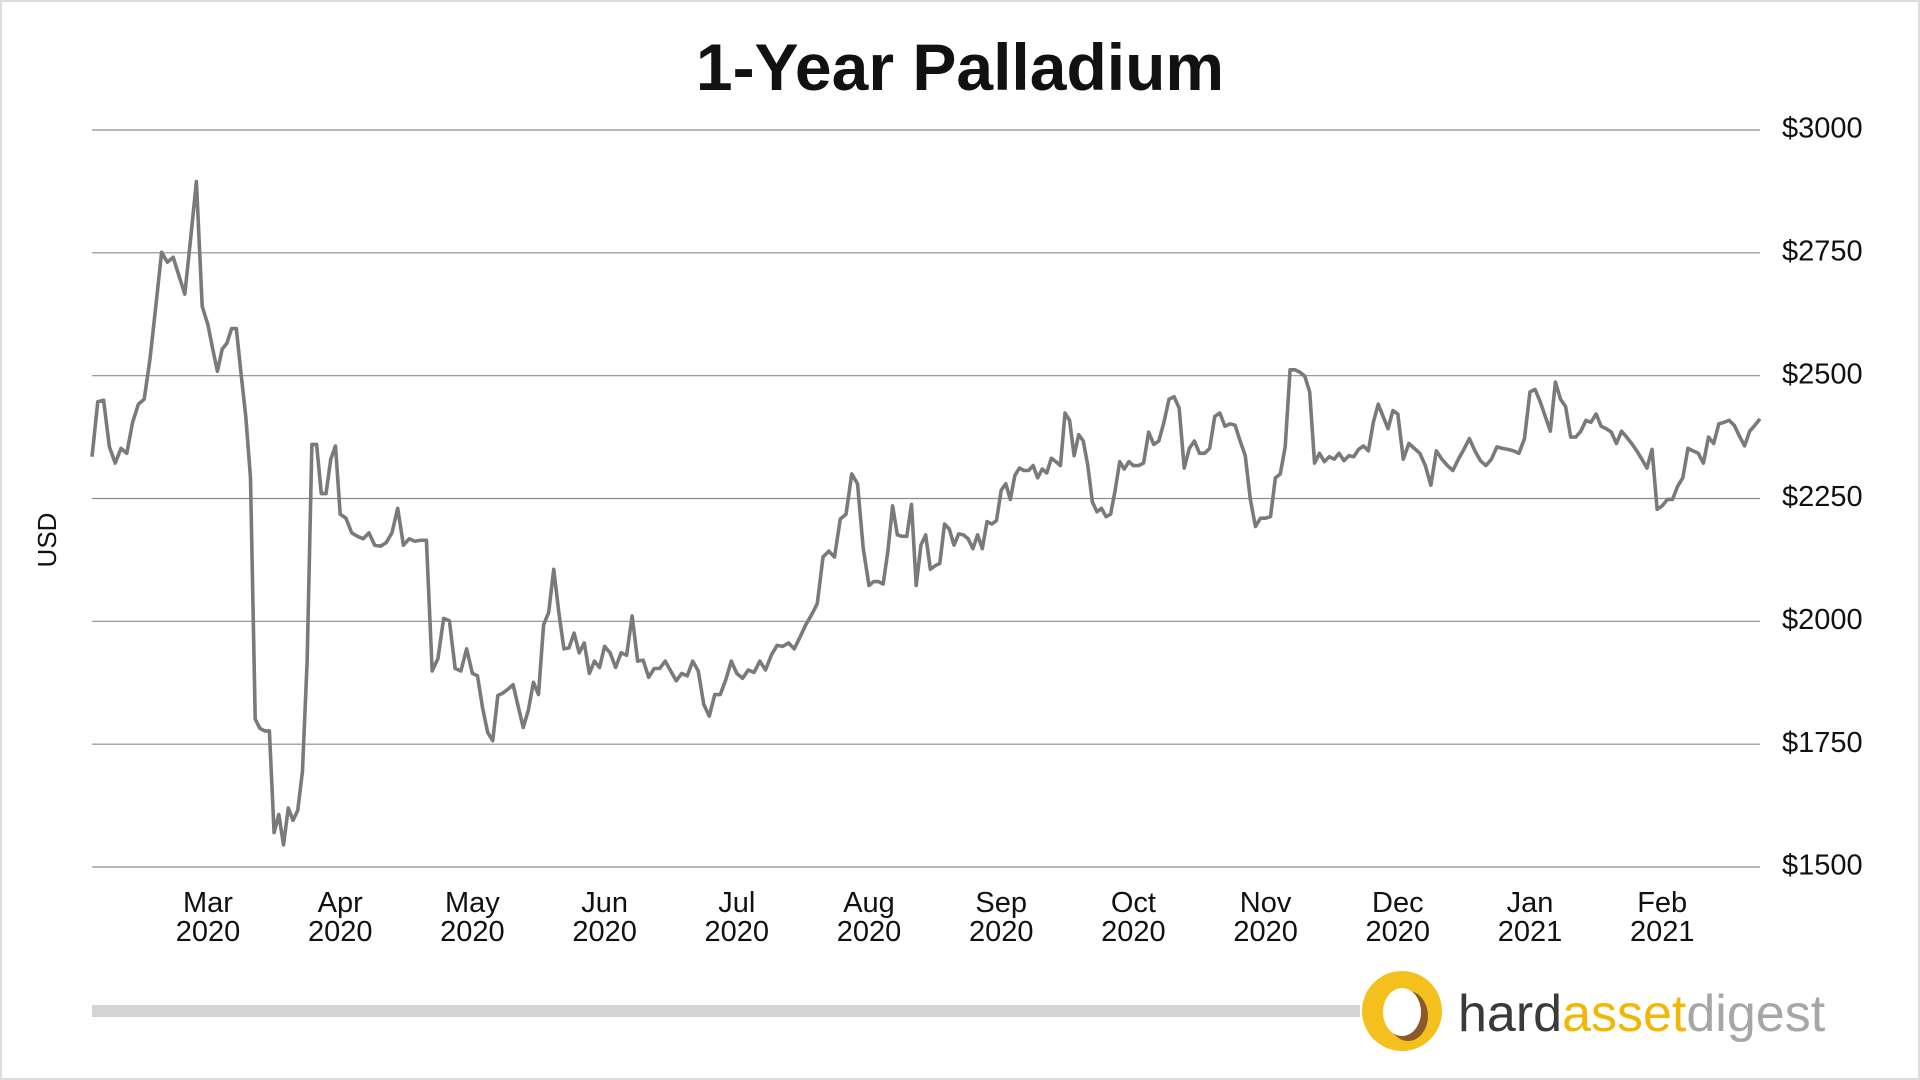  What do you see at coordinates (472, 917) in the screenshot?
I see `x-tick-label: May 2020` at bounding box center [472, 917].